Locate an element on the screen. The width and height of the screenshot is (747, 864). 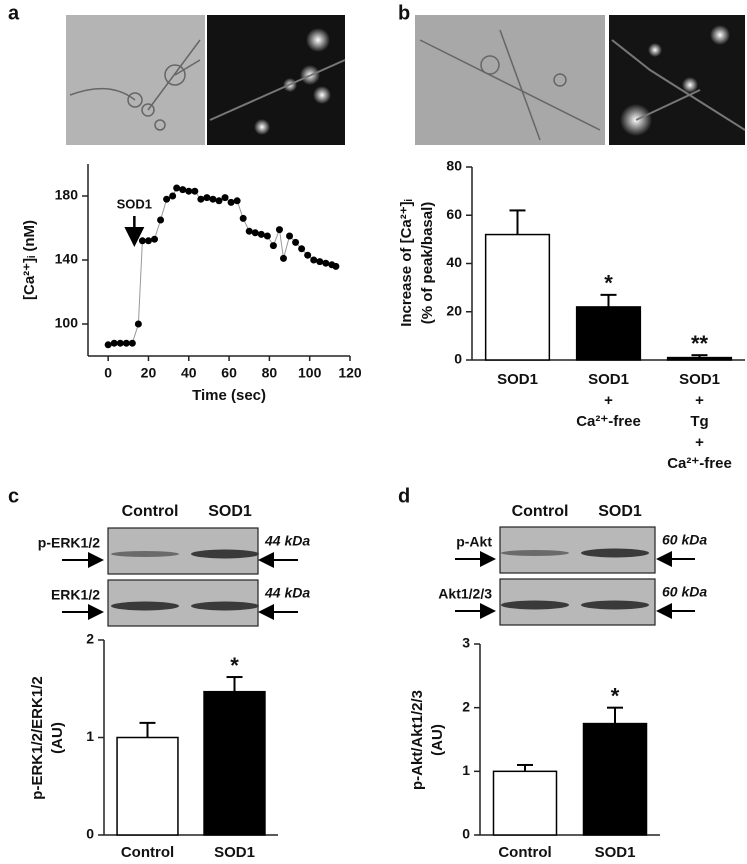
x-axis-label: Time (sec) is located at coordinates (229, 395).